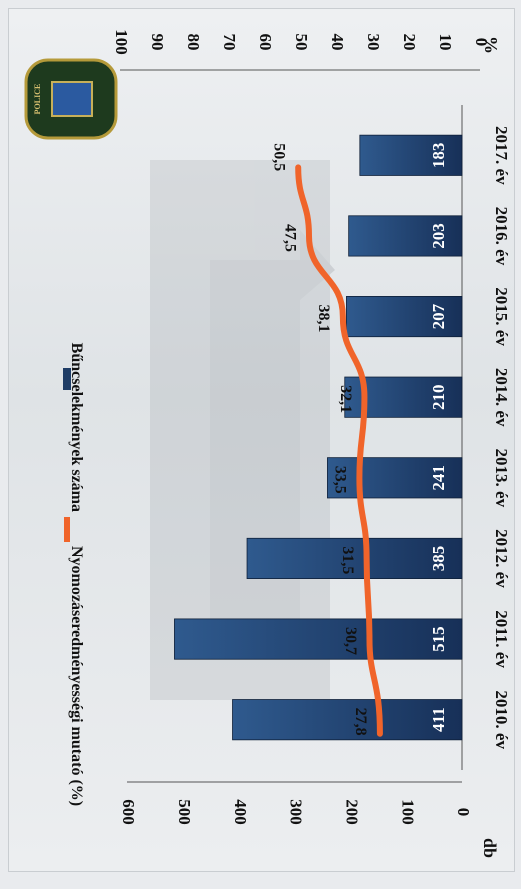 The height and width of the screenshot is (889, 521). What do you see at coordinates (193, 42) in the screenshot?
I see `right-axis-tick: 80` at bounding box center [193, 42].